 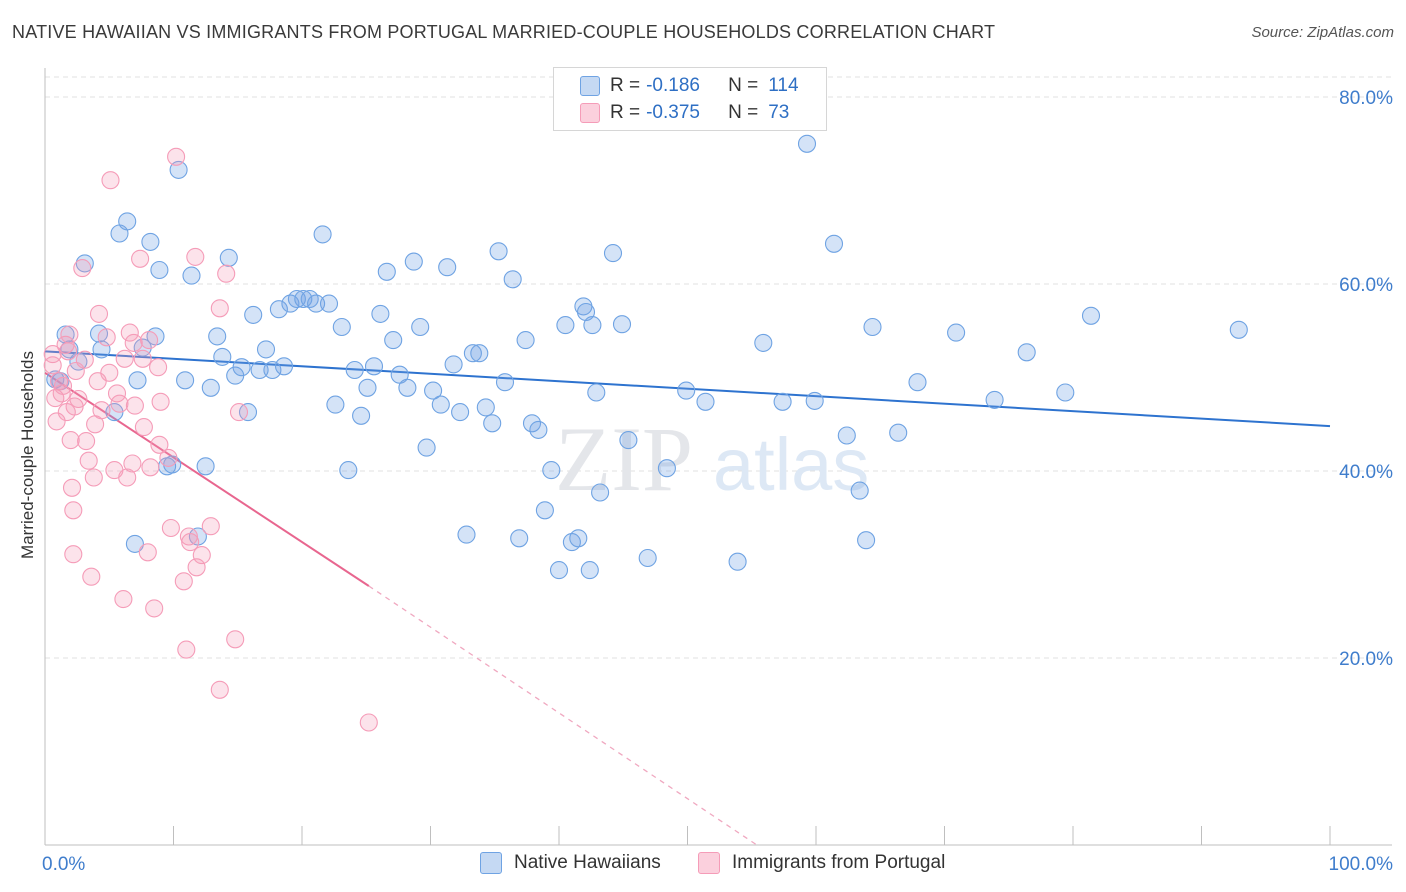 What do you see at coordinates (1322, 32) in the screenshot?
I see `source-label: Source: ZipAtlas.com` at bounding box center [1322, 32].